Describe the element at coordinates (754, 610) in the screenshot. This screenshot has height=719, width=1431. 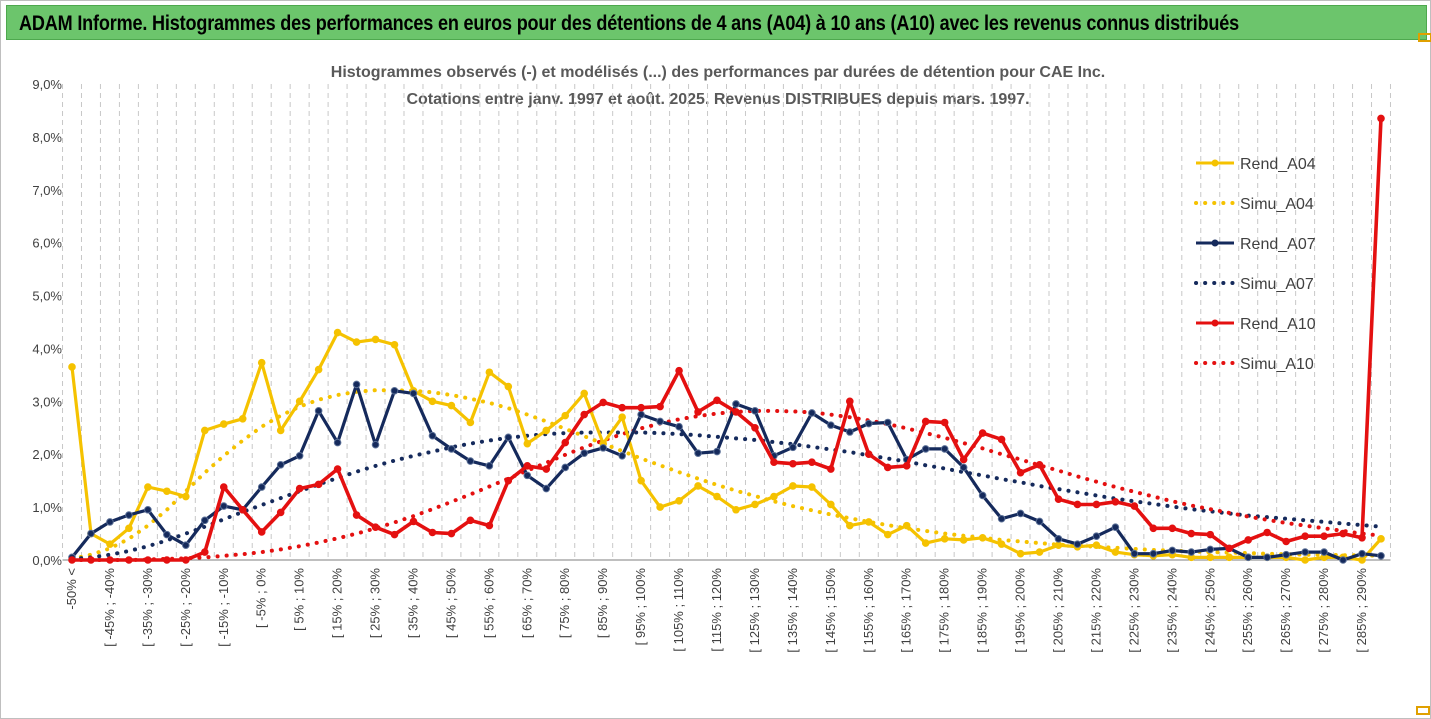
I see `x-tick-label: [ 125% ; 130%` at that location.